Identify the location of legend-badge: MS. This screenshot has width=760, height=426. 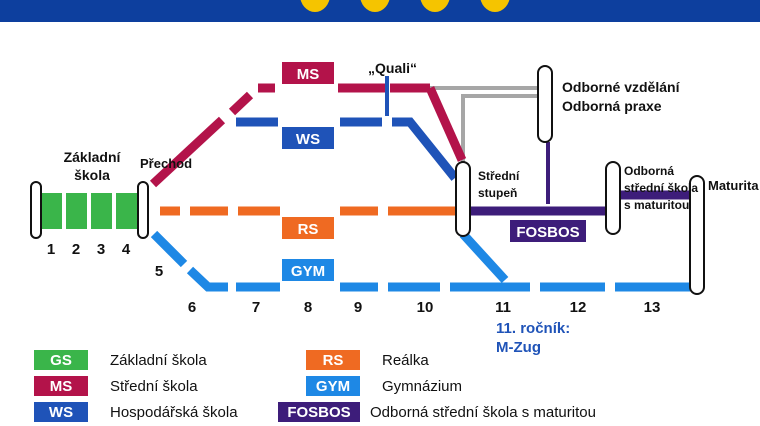
(61, 386).